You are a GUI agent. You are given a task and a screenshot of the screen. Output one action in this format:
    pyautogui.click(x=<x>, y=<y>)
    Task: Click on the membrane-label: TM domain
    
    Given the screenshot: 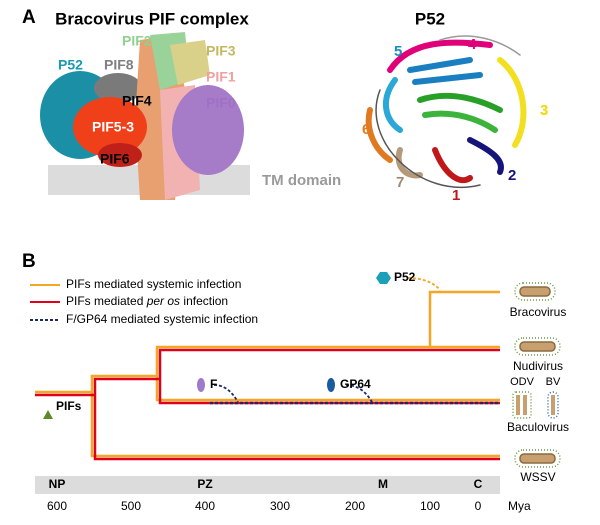 What is the action you would take?
    pyautogui.click(x=301, y=180)
    